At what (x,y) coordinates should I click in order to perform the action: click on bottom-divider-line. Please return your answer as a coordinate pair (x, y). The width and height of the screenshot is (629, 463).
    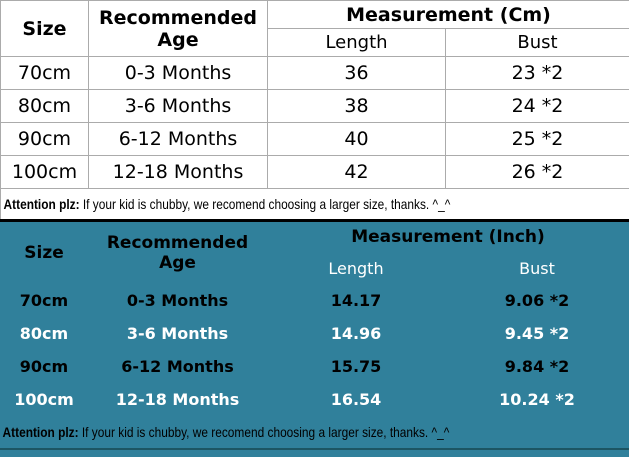
    Looking at the image, I should click on (314, 449).